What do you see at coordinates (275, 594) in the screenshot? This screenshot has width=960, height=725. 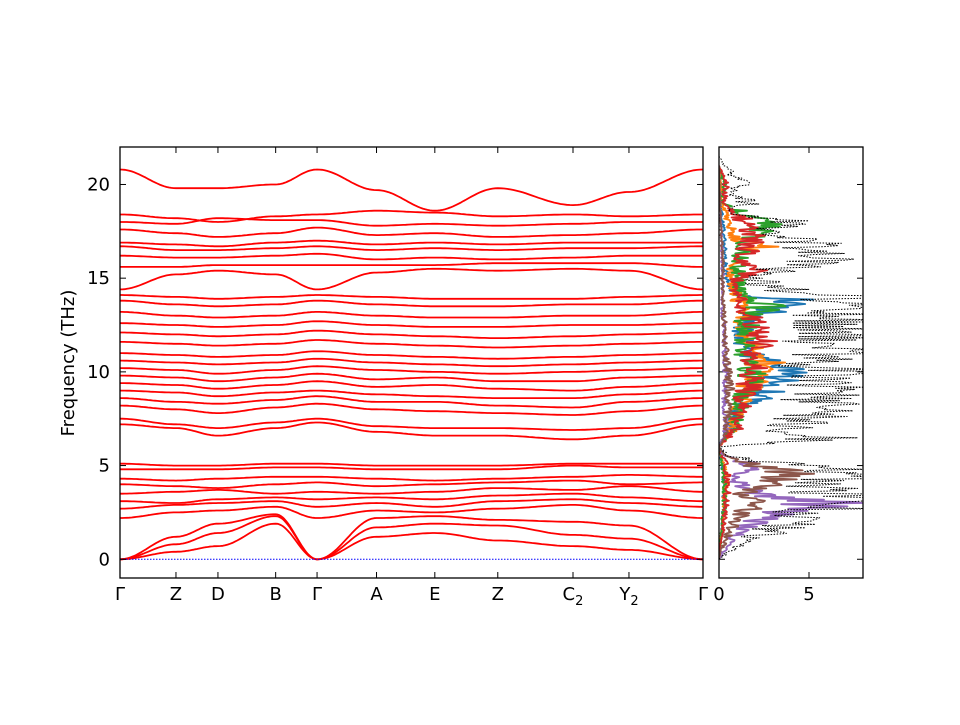 I see `kpoint-label-3: B` at bounding box center [275, 594].